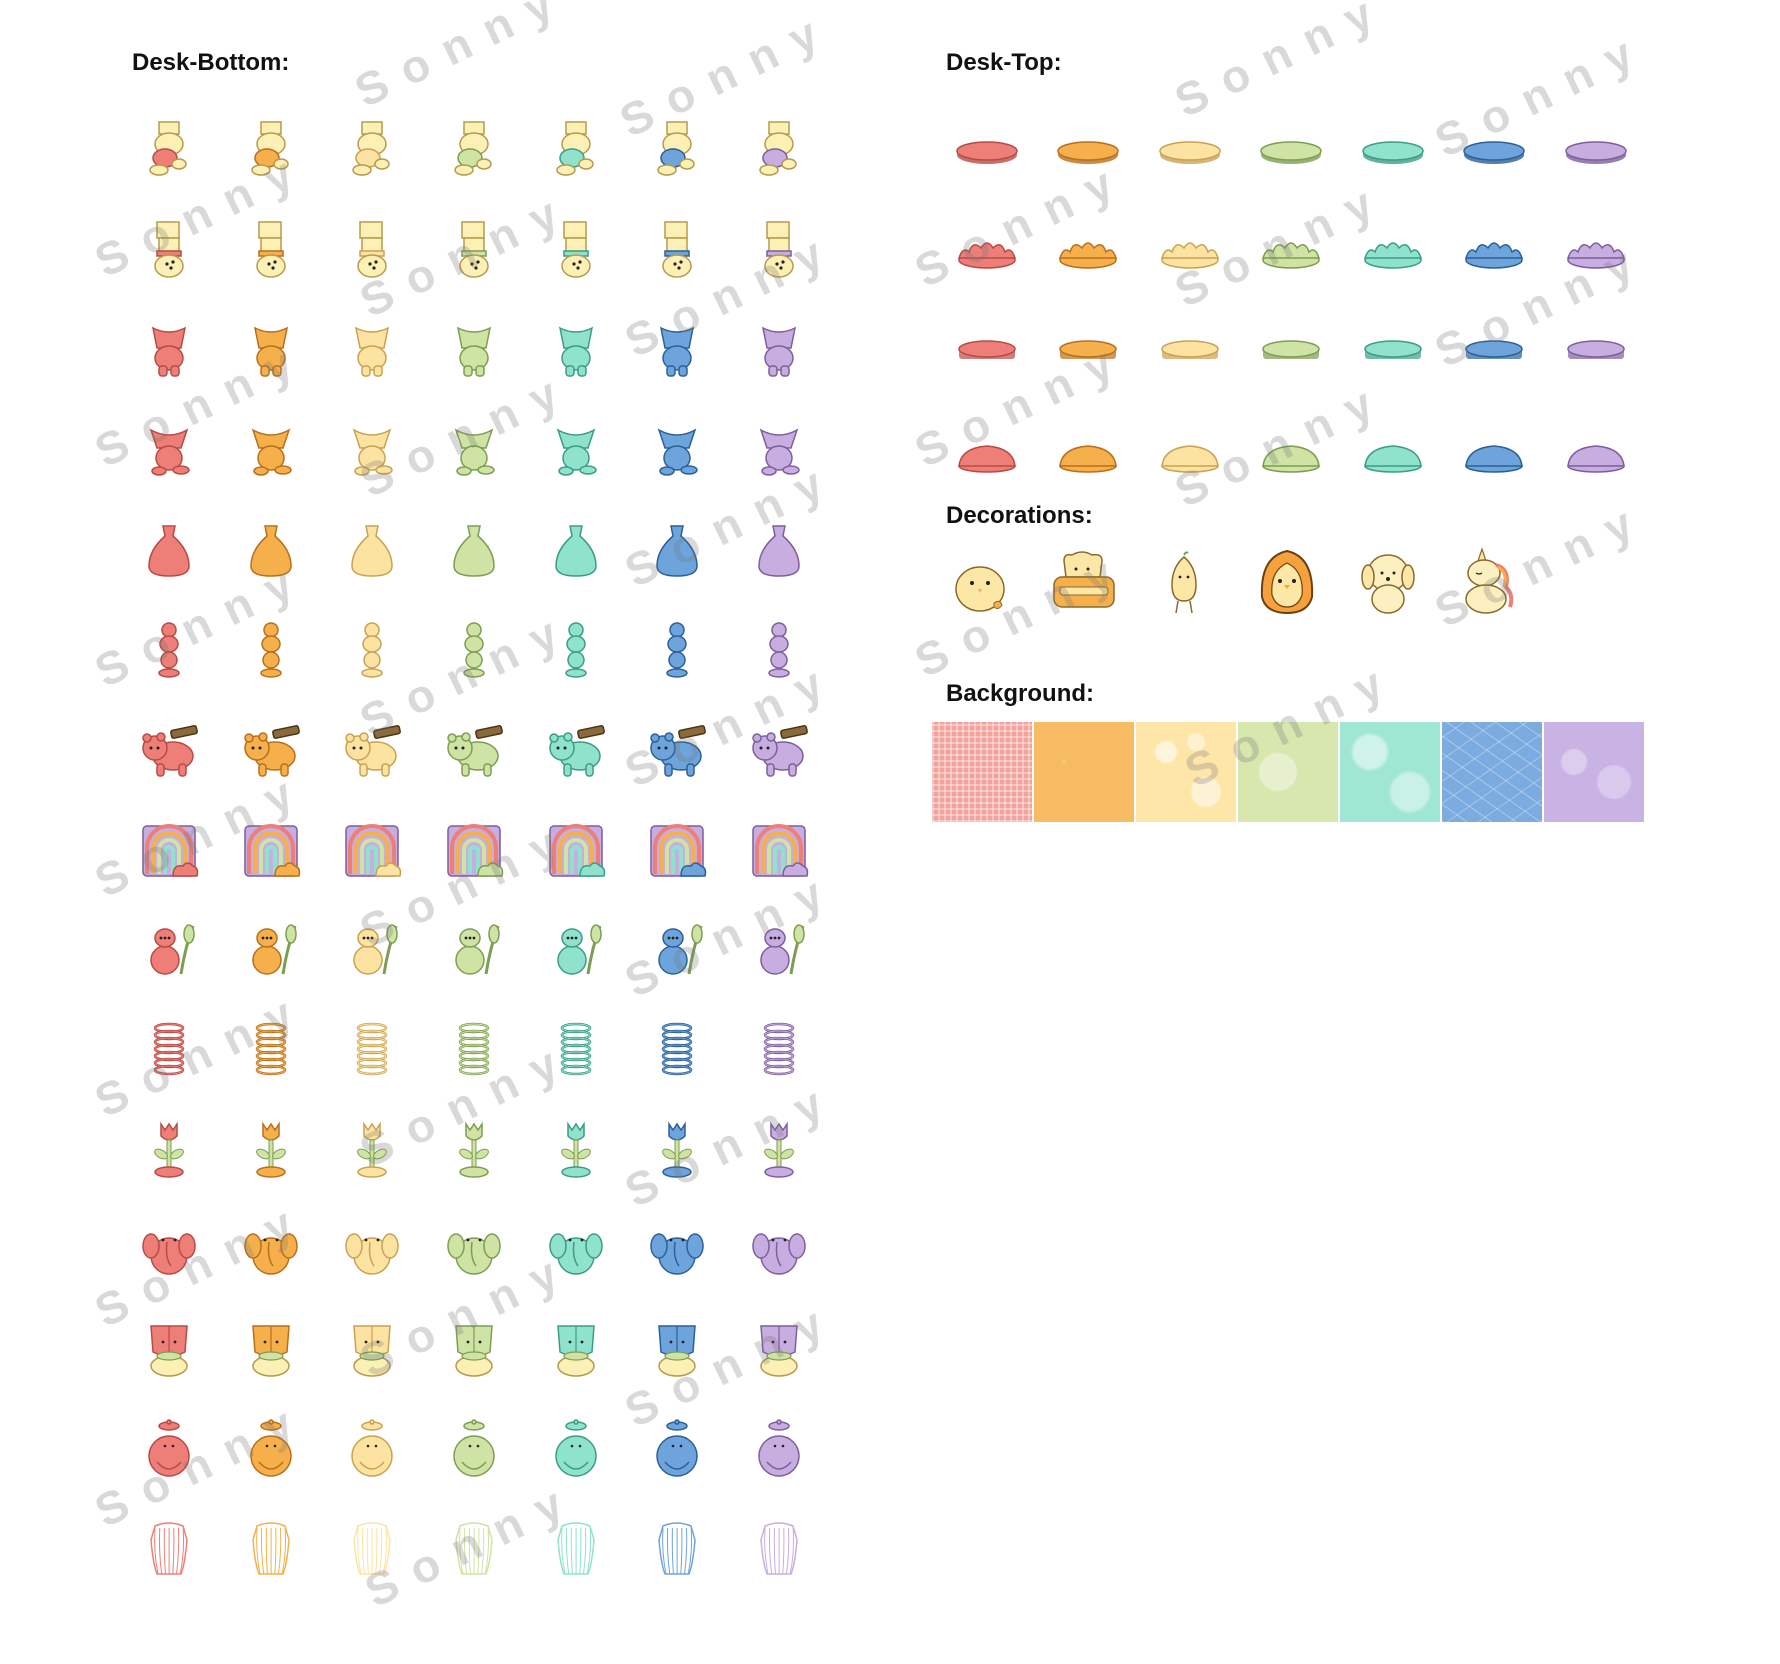  Describe the element at coordinates (1186, 772) in the screenshot. I see `background-swatch-yellow-bokeh` at that location.